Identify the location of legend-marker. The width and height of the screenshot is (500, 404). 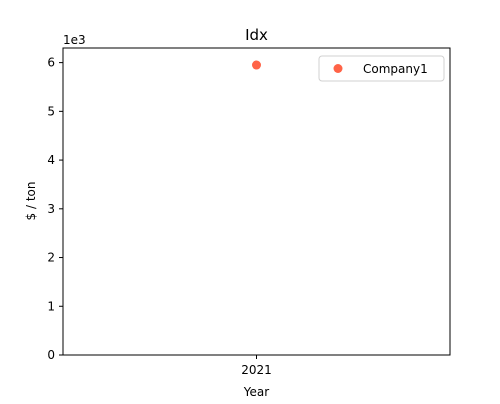
(338, 68).